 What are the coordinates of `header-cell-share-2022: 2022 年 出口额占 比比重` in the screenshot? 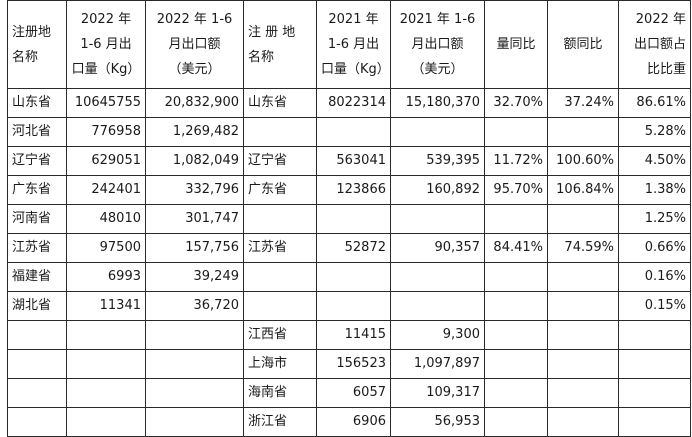 It's located at (654, 44).